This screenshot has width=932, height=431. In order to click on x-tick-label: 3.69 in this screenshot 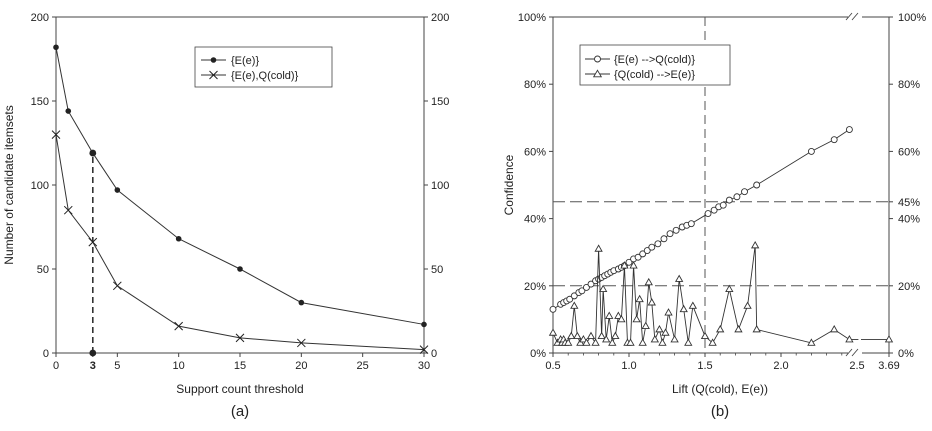, I will do `click(888, 366)`.